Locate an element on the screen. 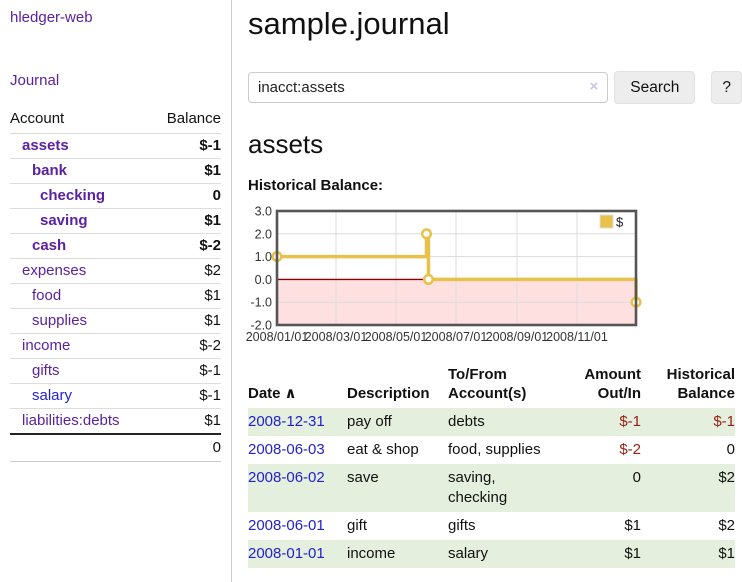  accounts-table-header: Account Balance is located at coordinates (115, 120).